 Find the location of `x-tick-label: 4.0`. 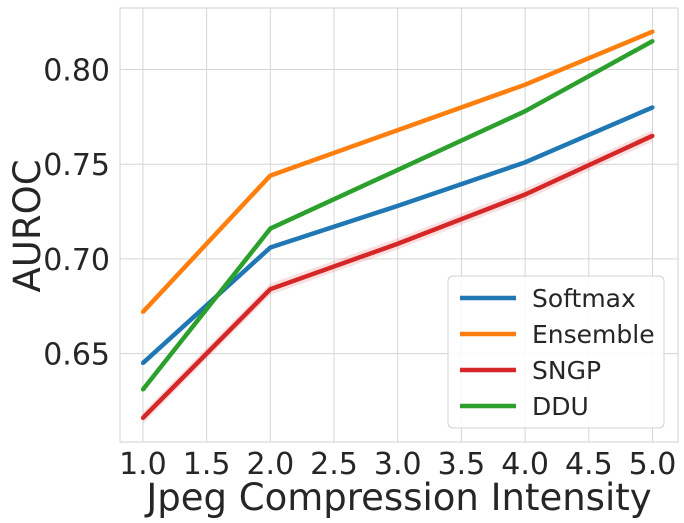

x-tick-label: 4.0 is located at coordinates (525, 464).